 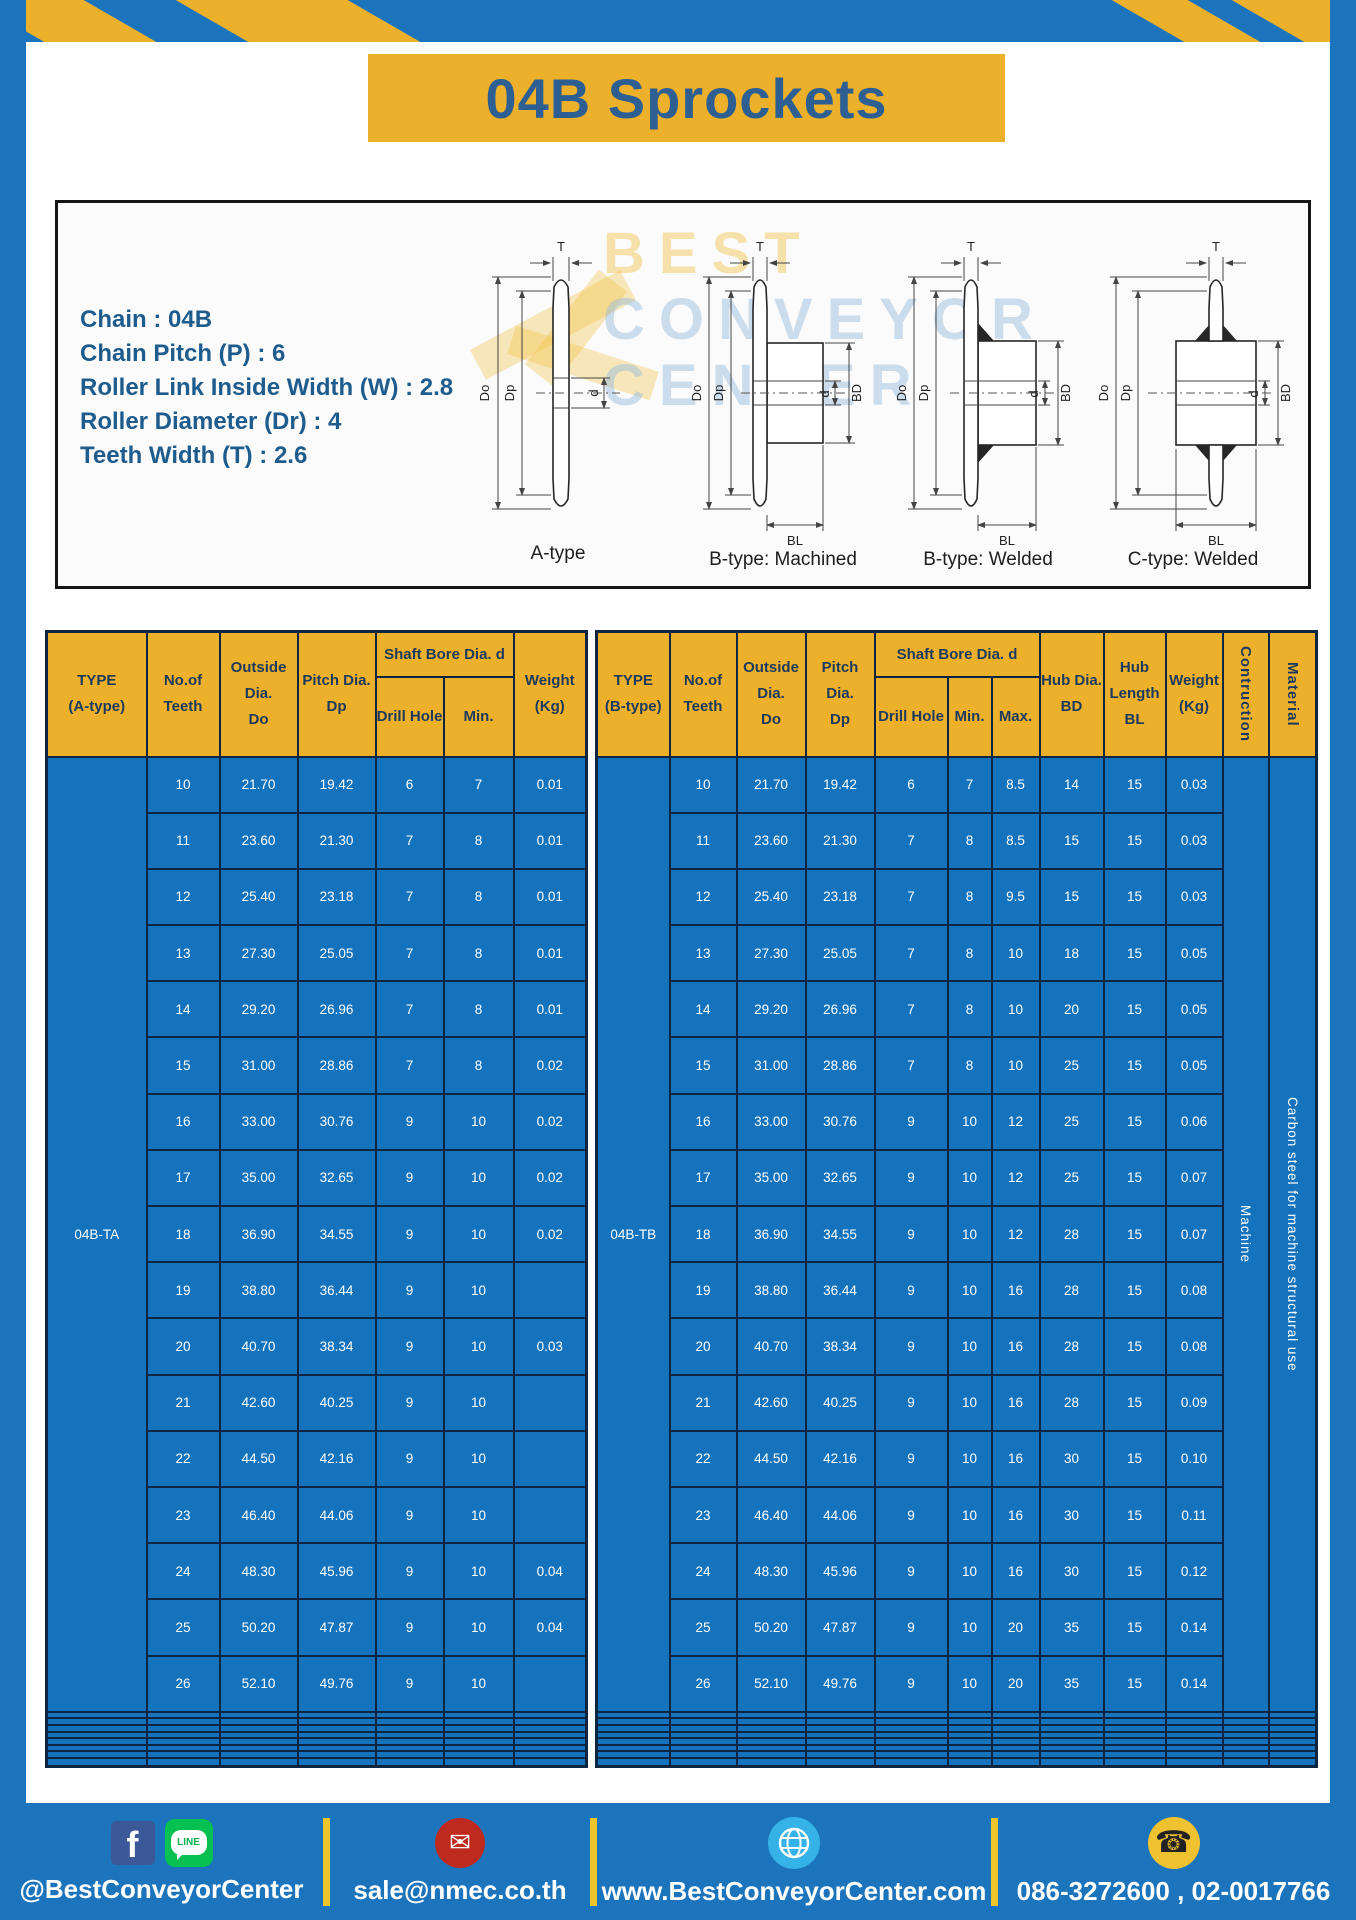 What do you see at coordinates (1015, 1627) in the screenshot?
I see `table-cell: 20` at bounding box center [1015, 1627].